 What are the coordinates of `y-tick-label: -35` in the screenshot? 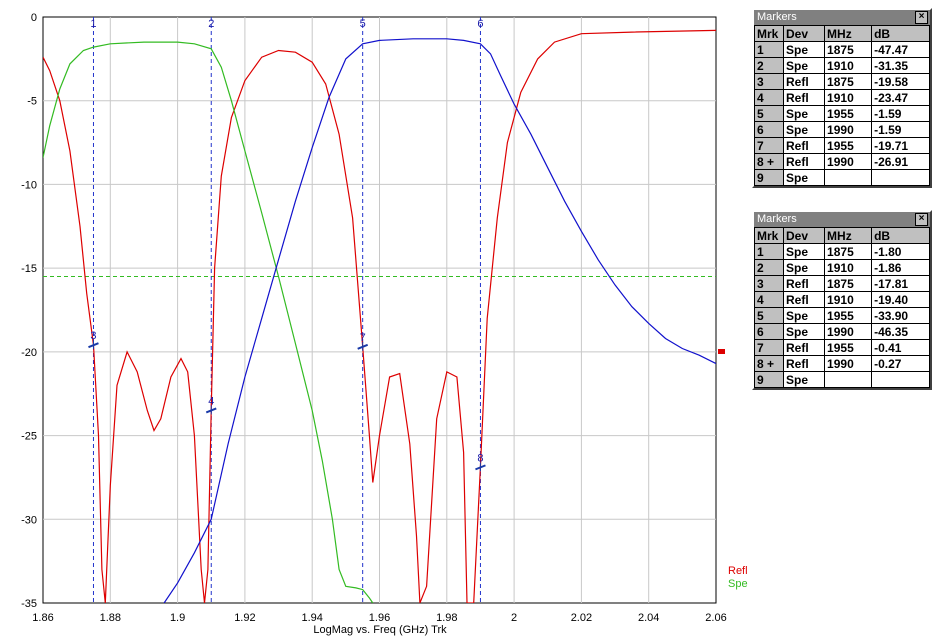 It's located at (29, 604).